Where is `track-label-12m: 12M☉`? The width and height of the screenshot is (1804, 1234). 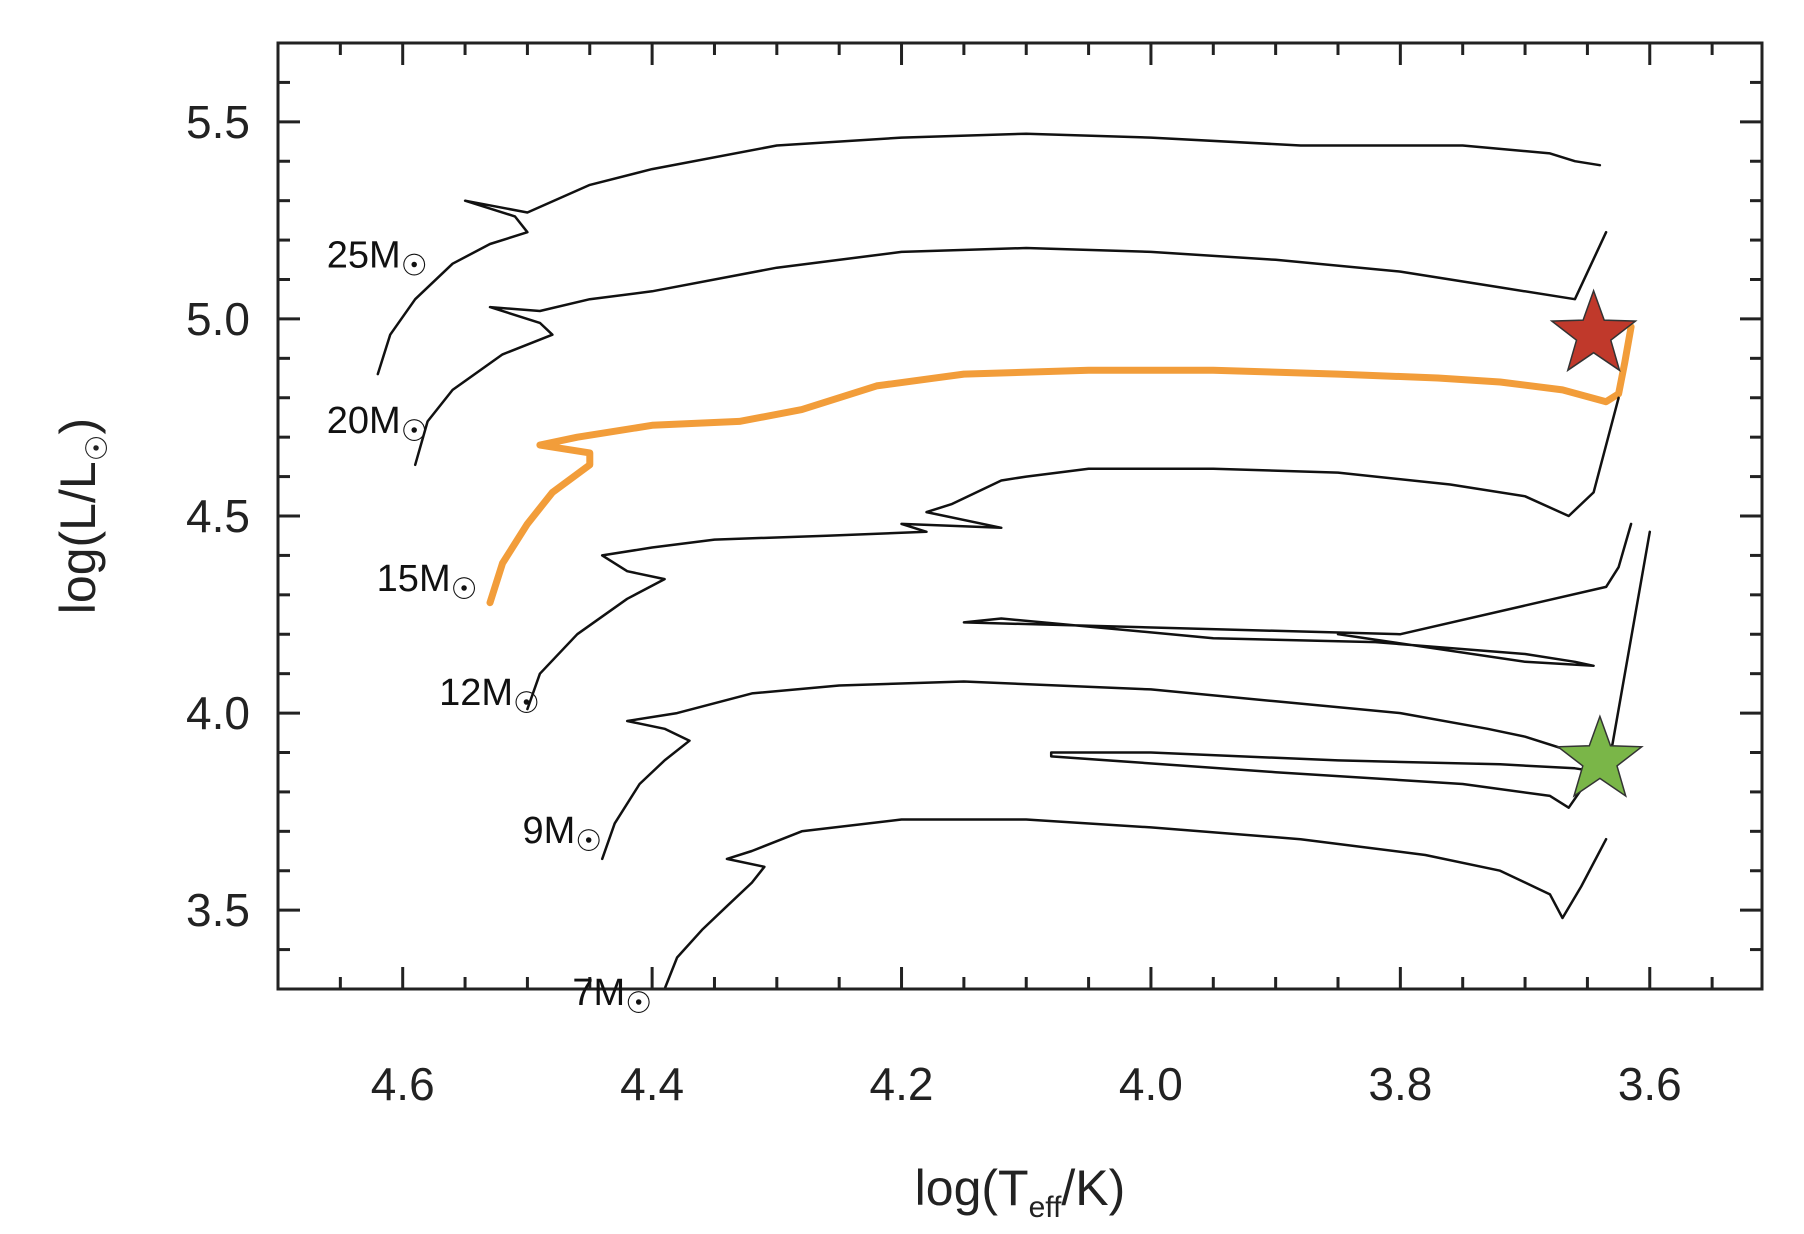 track-label-12m: 12M☉ is located at coordinates (489, 696).